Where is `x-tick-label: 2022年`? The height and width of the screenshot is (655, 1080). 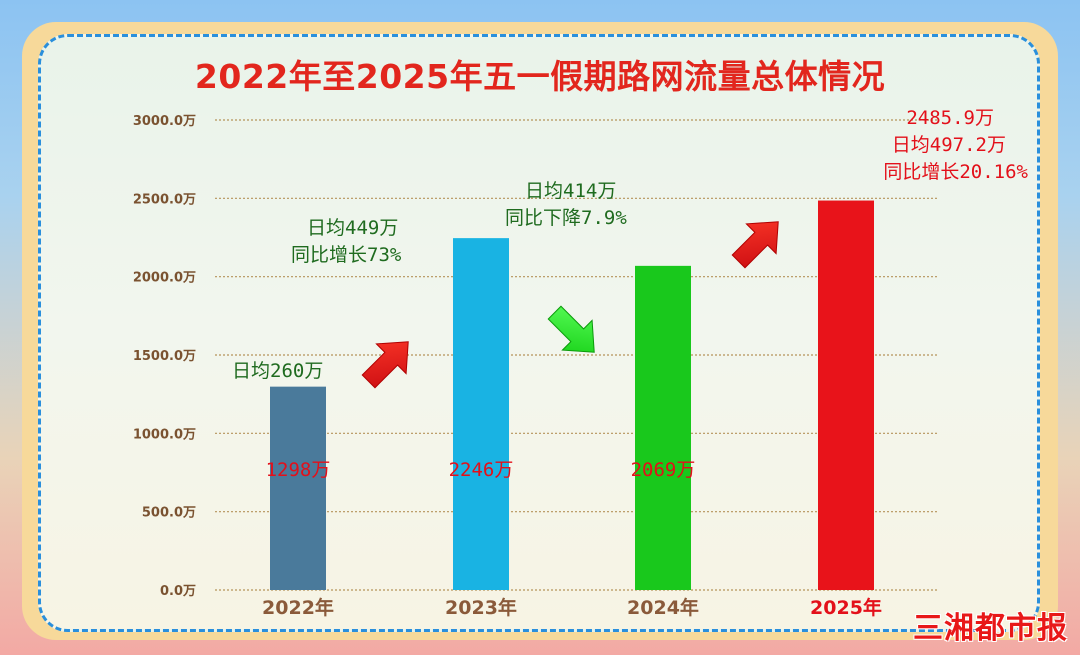
x-tick-label: 2022年 is located at coordinates (298, 607).